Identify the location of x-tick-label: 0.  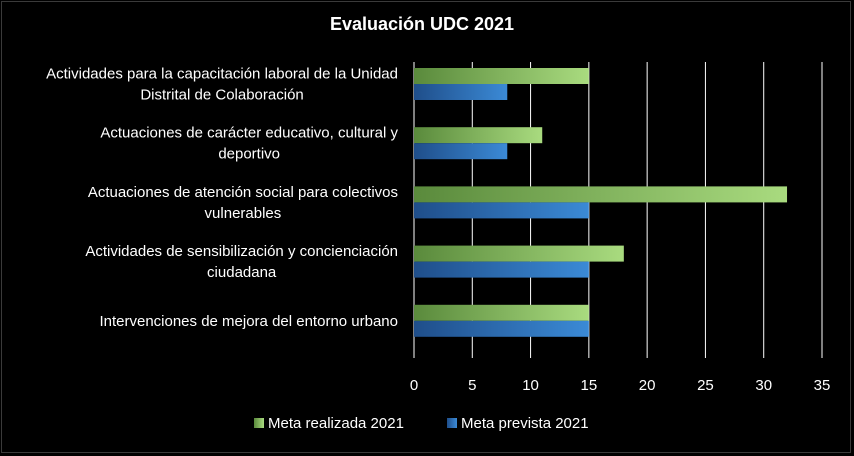
(414, 385).